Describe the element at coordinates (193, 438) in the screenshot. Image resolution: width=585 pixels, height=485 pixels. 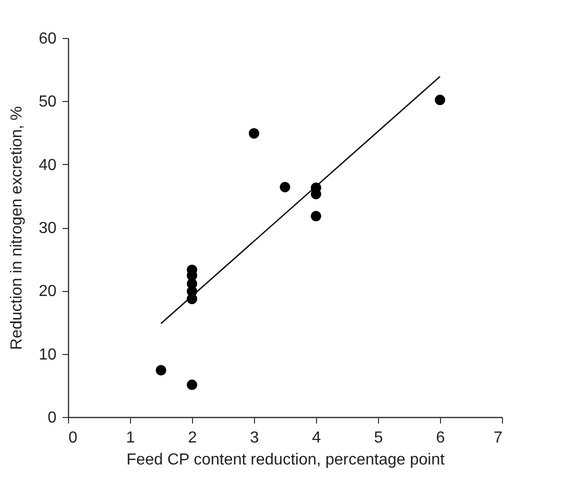
I see `x-tick-label: 2` at that location.